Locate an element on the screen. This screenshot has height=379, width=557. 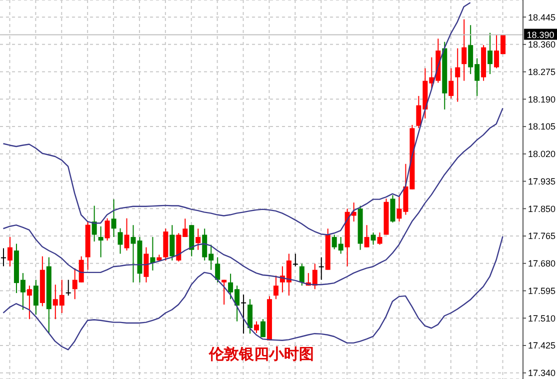
y-tick-label: 17.425 is located at coordinates (542, 345).